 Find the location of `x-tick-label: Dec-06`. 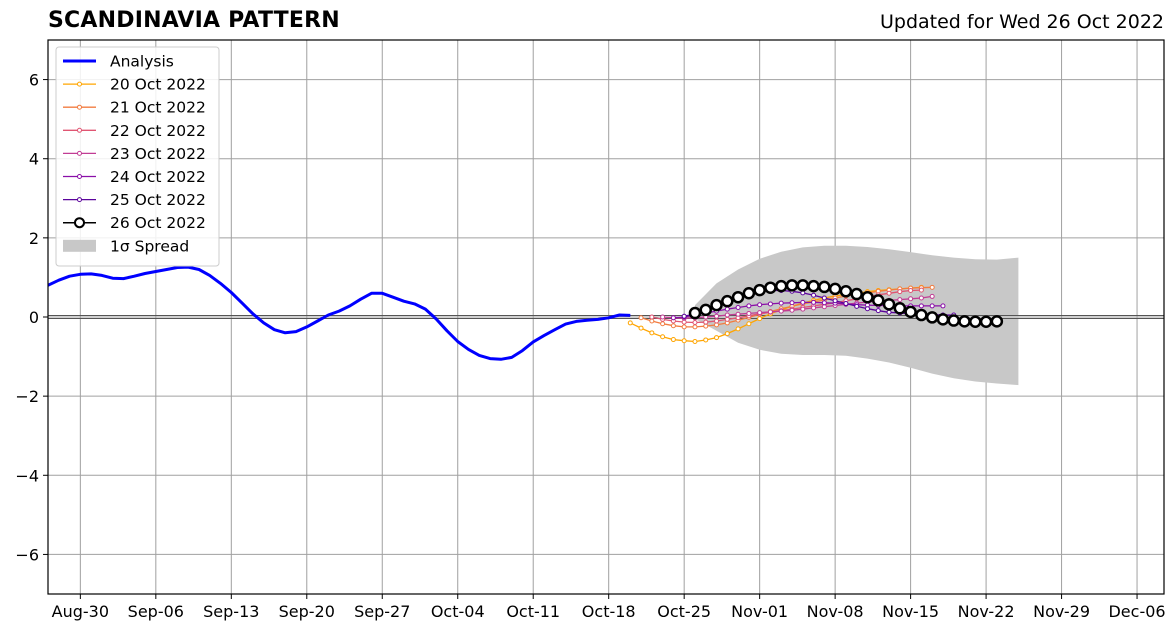

x-tick-label: Dec-06 is located at coordinates (1136, 611).